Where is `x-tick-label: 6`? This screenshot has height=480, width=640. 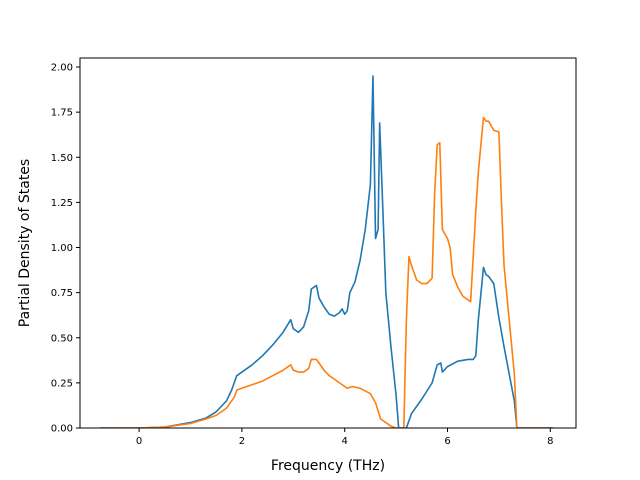
x-tick-label: 6 is located at coordinates (447, 441).